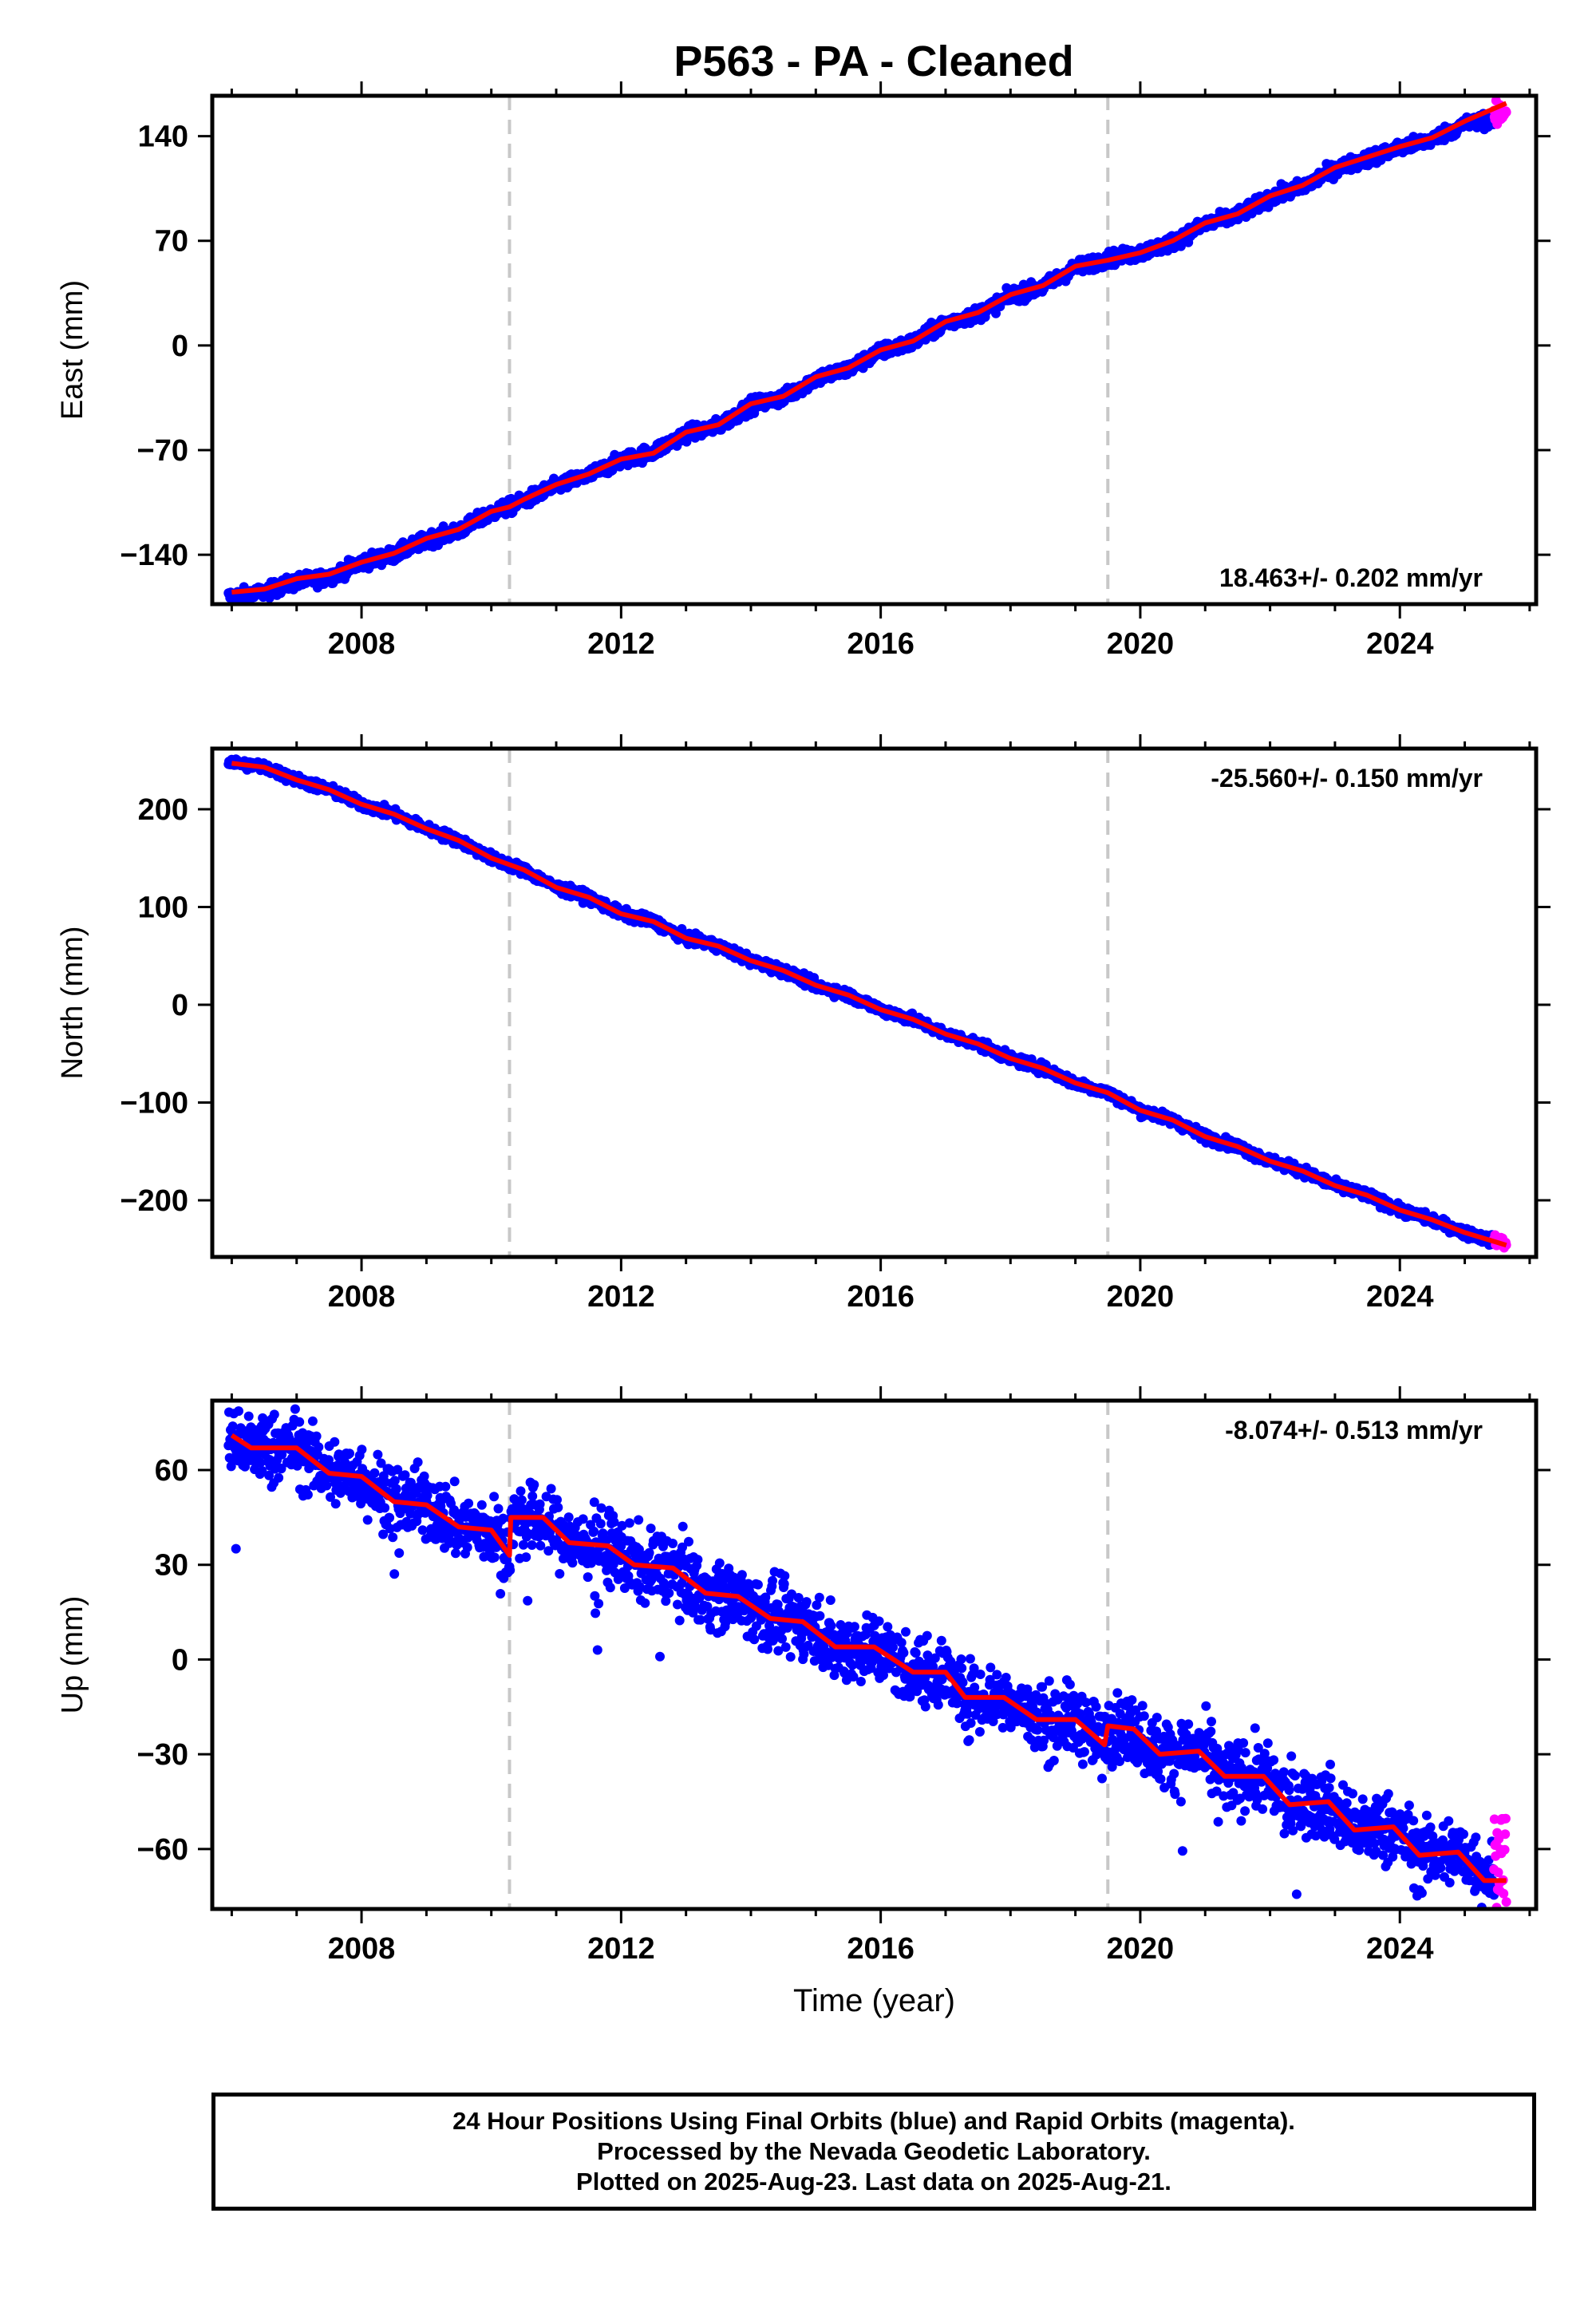 This screenshot has width=1596, height=2316. I want to click on y-axis-label: East (mm), so click(72, 350).